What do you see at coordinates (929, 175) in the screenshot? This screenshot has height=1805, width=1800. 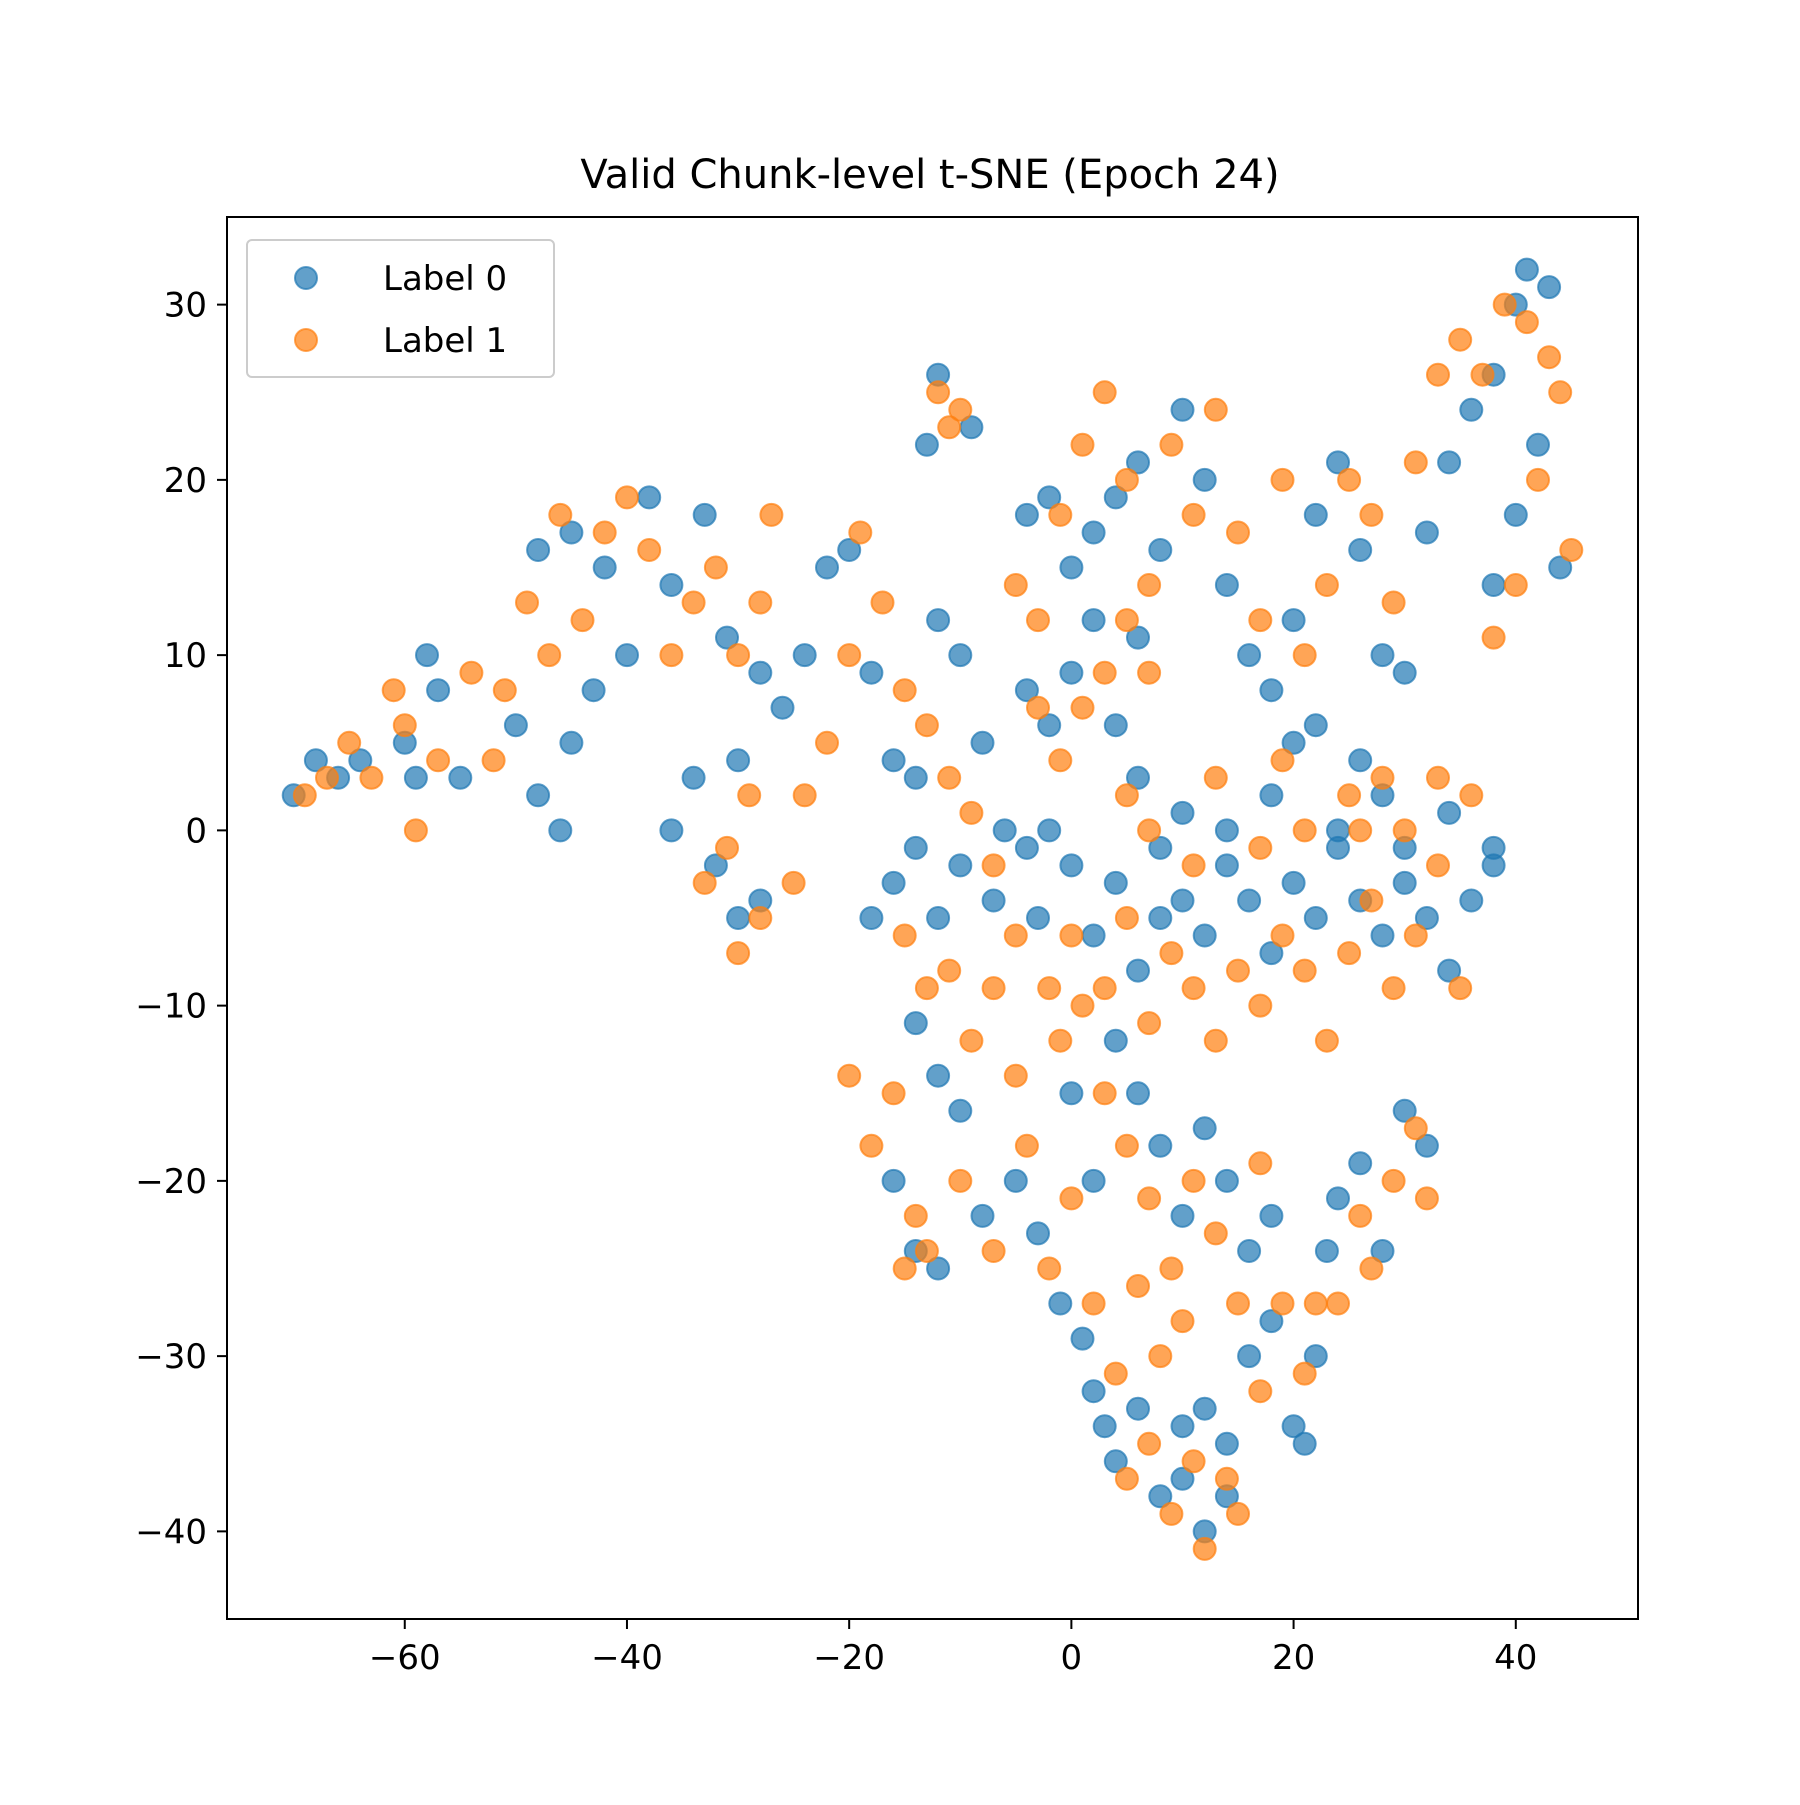 I see `chart-title: Valid Chunk-level t-SNE (Epoch 24)` at bounding box center [929, 175].